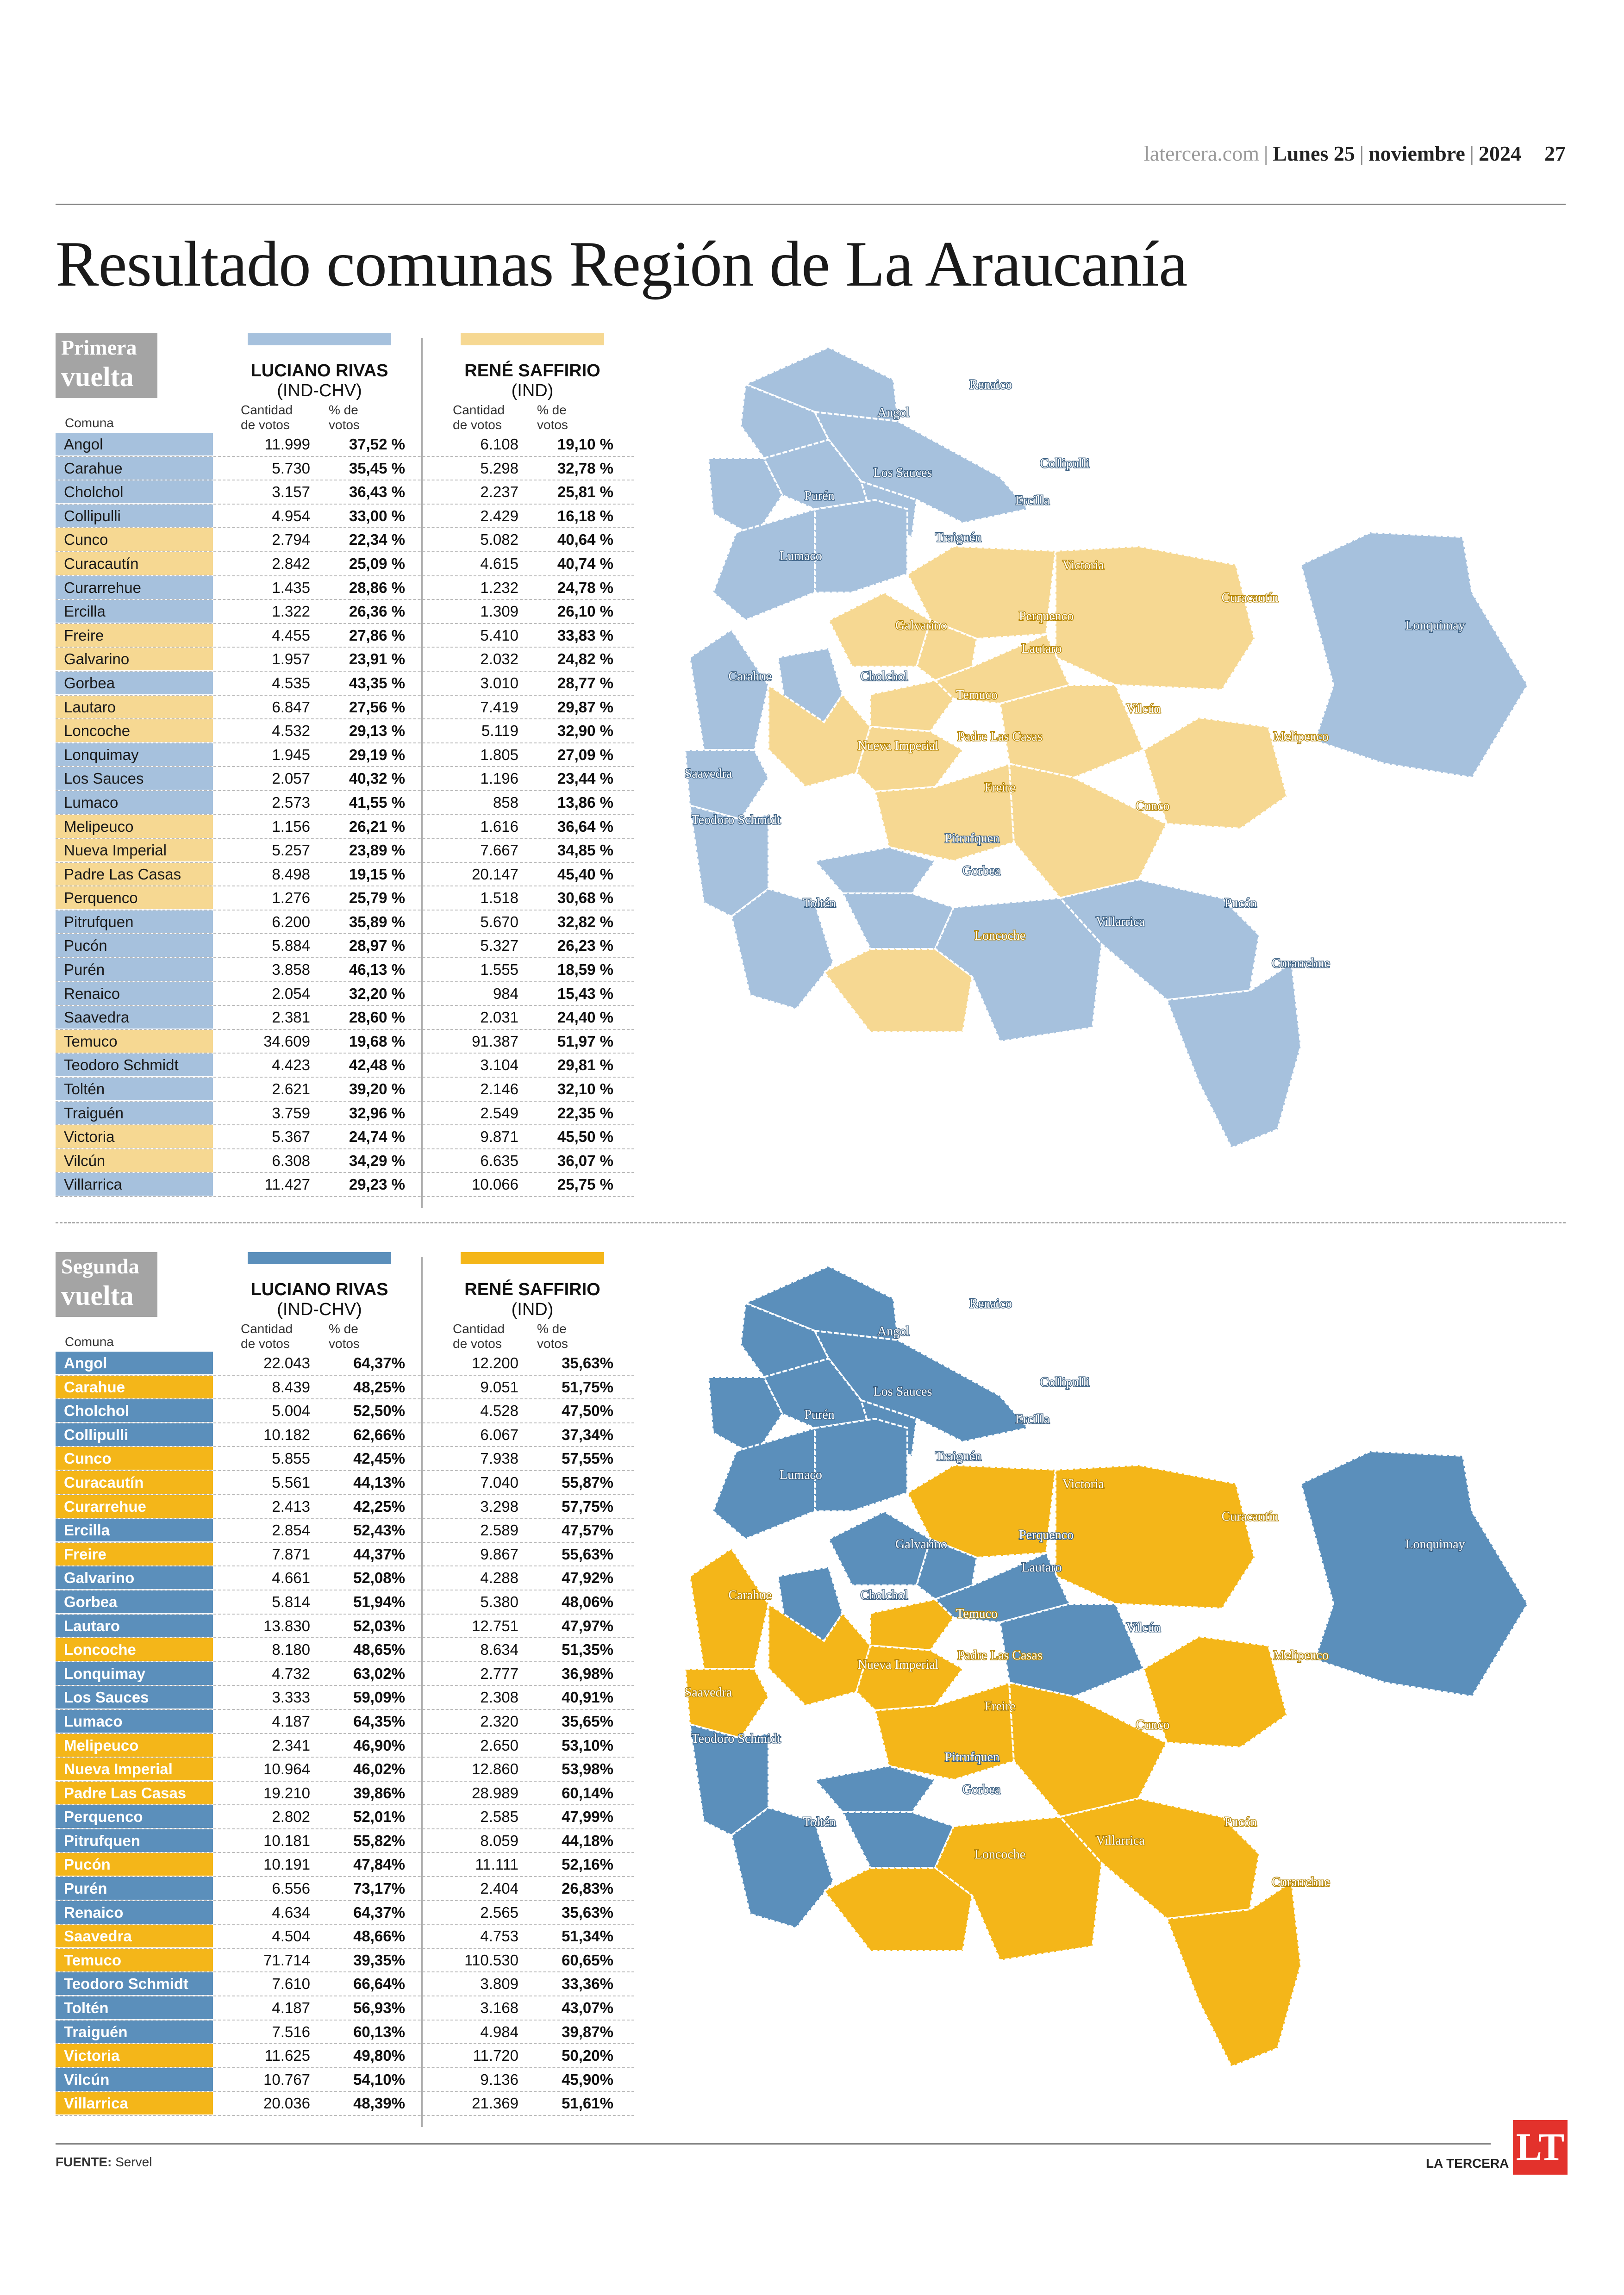  Describe the element at coordinates (499, 1458) in the screenshot. I see `saffirio-votes-cell: 7.938` at that location.